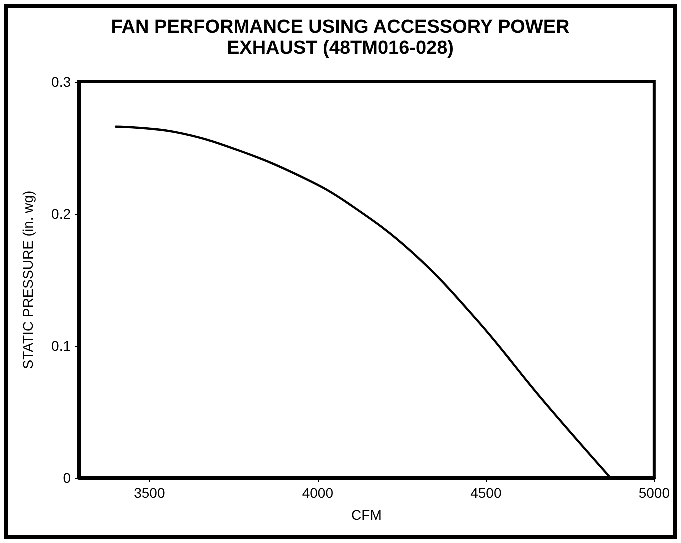 This screenshot has width=681, height=543. Describe the element at coordinates (367, 515) in the screenshot. I see `x-axis-title: CFM` at that location.